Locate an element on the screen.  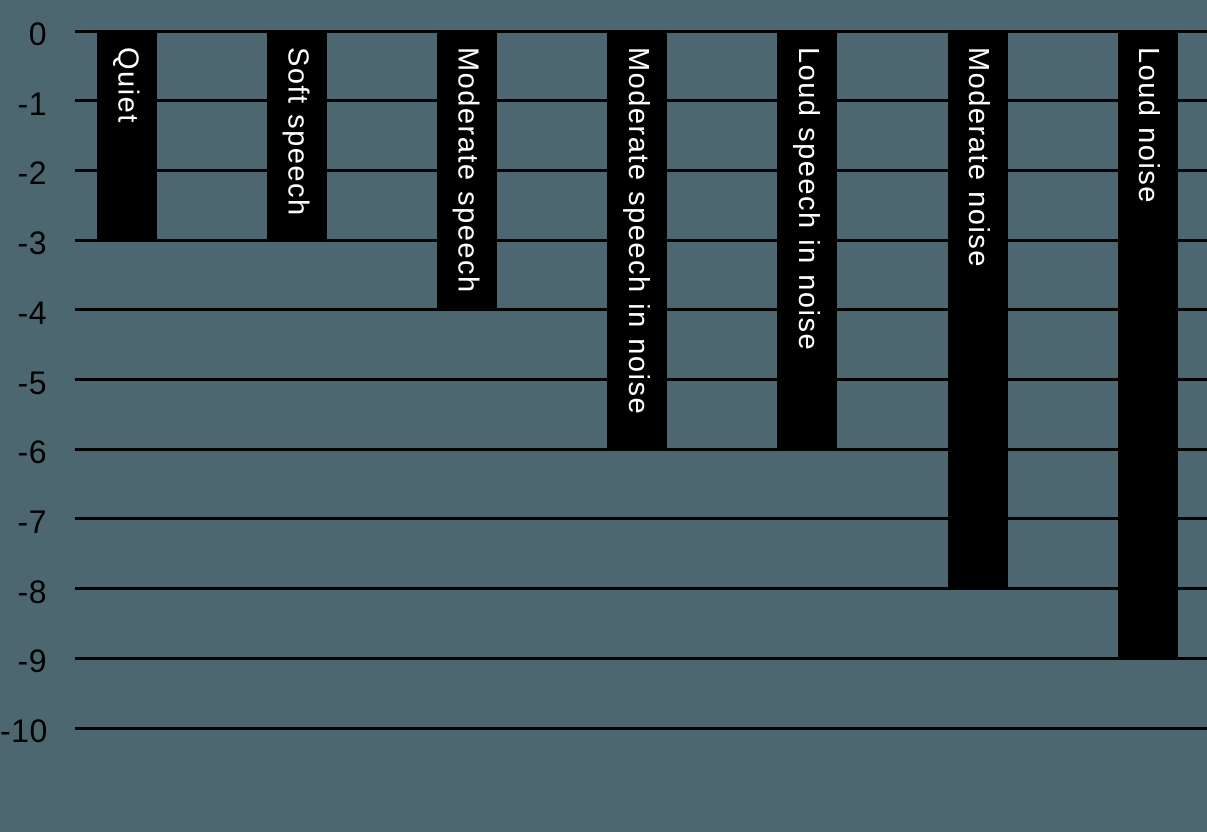
bar-moderate-speech-in-noise: Moderate speech in noise is located at coordinates (637, 240).